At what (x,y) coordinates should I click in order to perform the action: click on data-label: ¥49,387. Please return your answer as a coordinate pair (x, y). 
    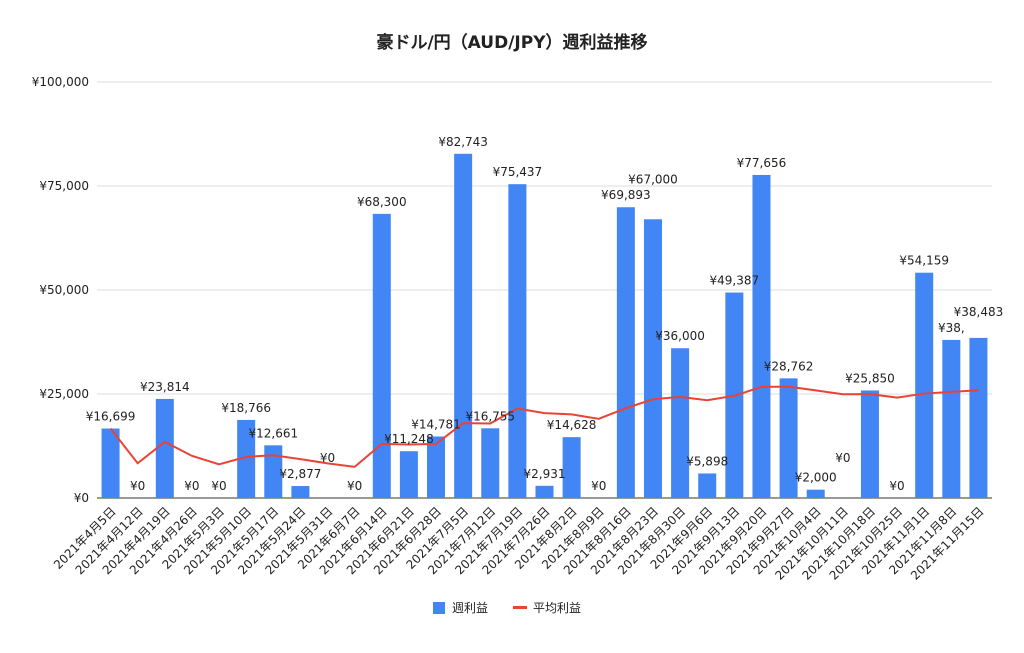
    Looking at the image, I should click on (735, 281).